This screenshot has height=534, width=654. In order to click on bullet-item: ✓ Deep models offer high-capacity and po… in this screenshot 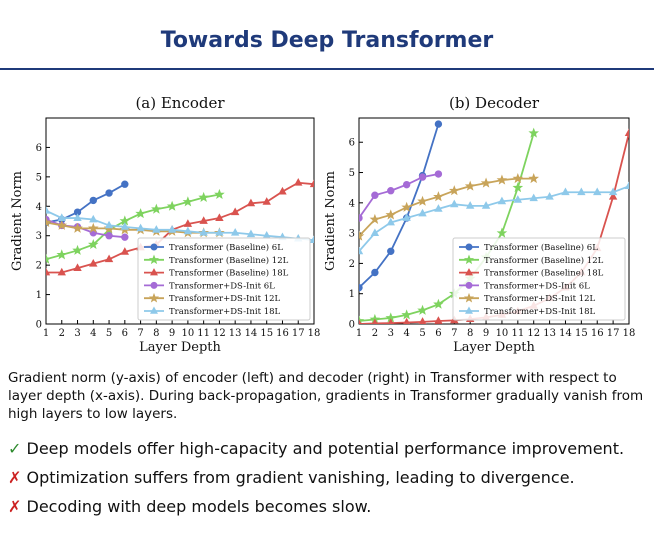, I will do `click(316, 448)`.